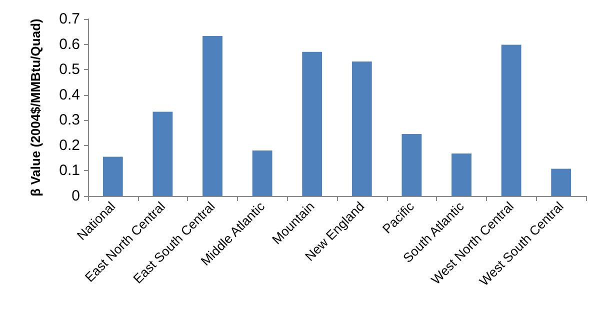 The width and height of the screenshot is (600, 336). I want to click on y-tick-label: 0.5, so click(69, 69).